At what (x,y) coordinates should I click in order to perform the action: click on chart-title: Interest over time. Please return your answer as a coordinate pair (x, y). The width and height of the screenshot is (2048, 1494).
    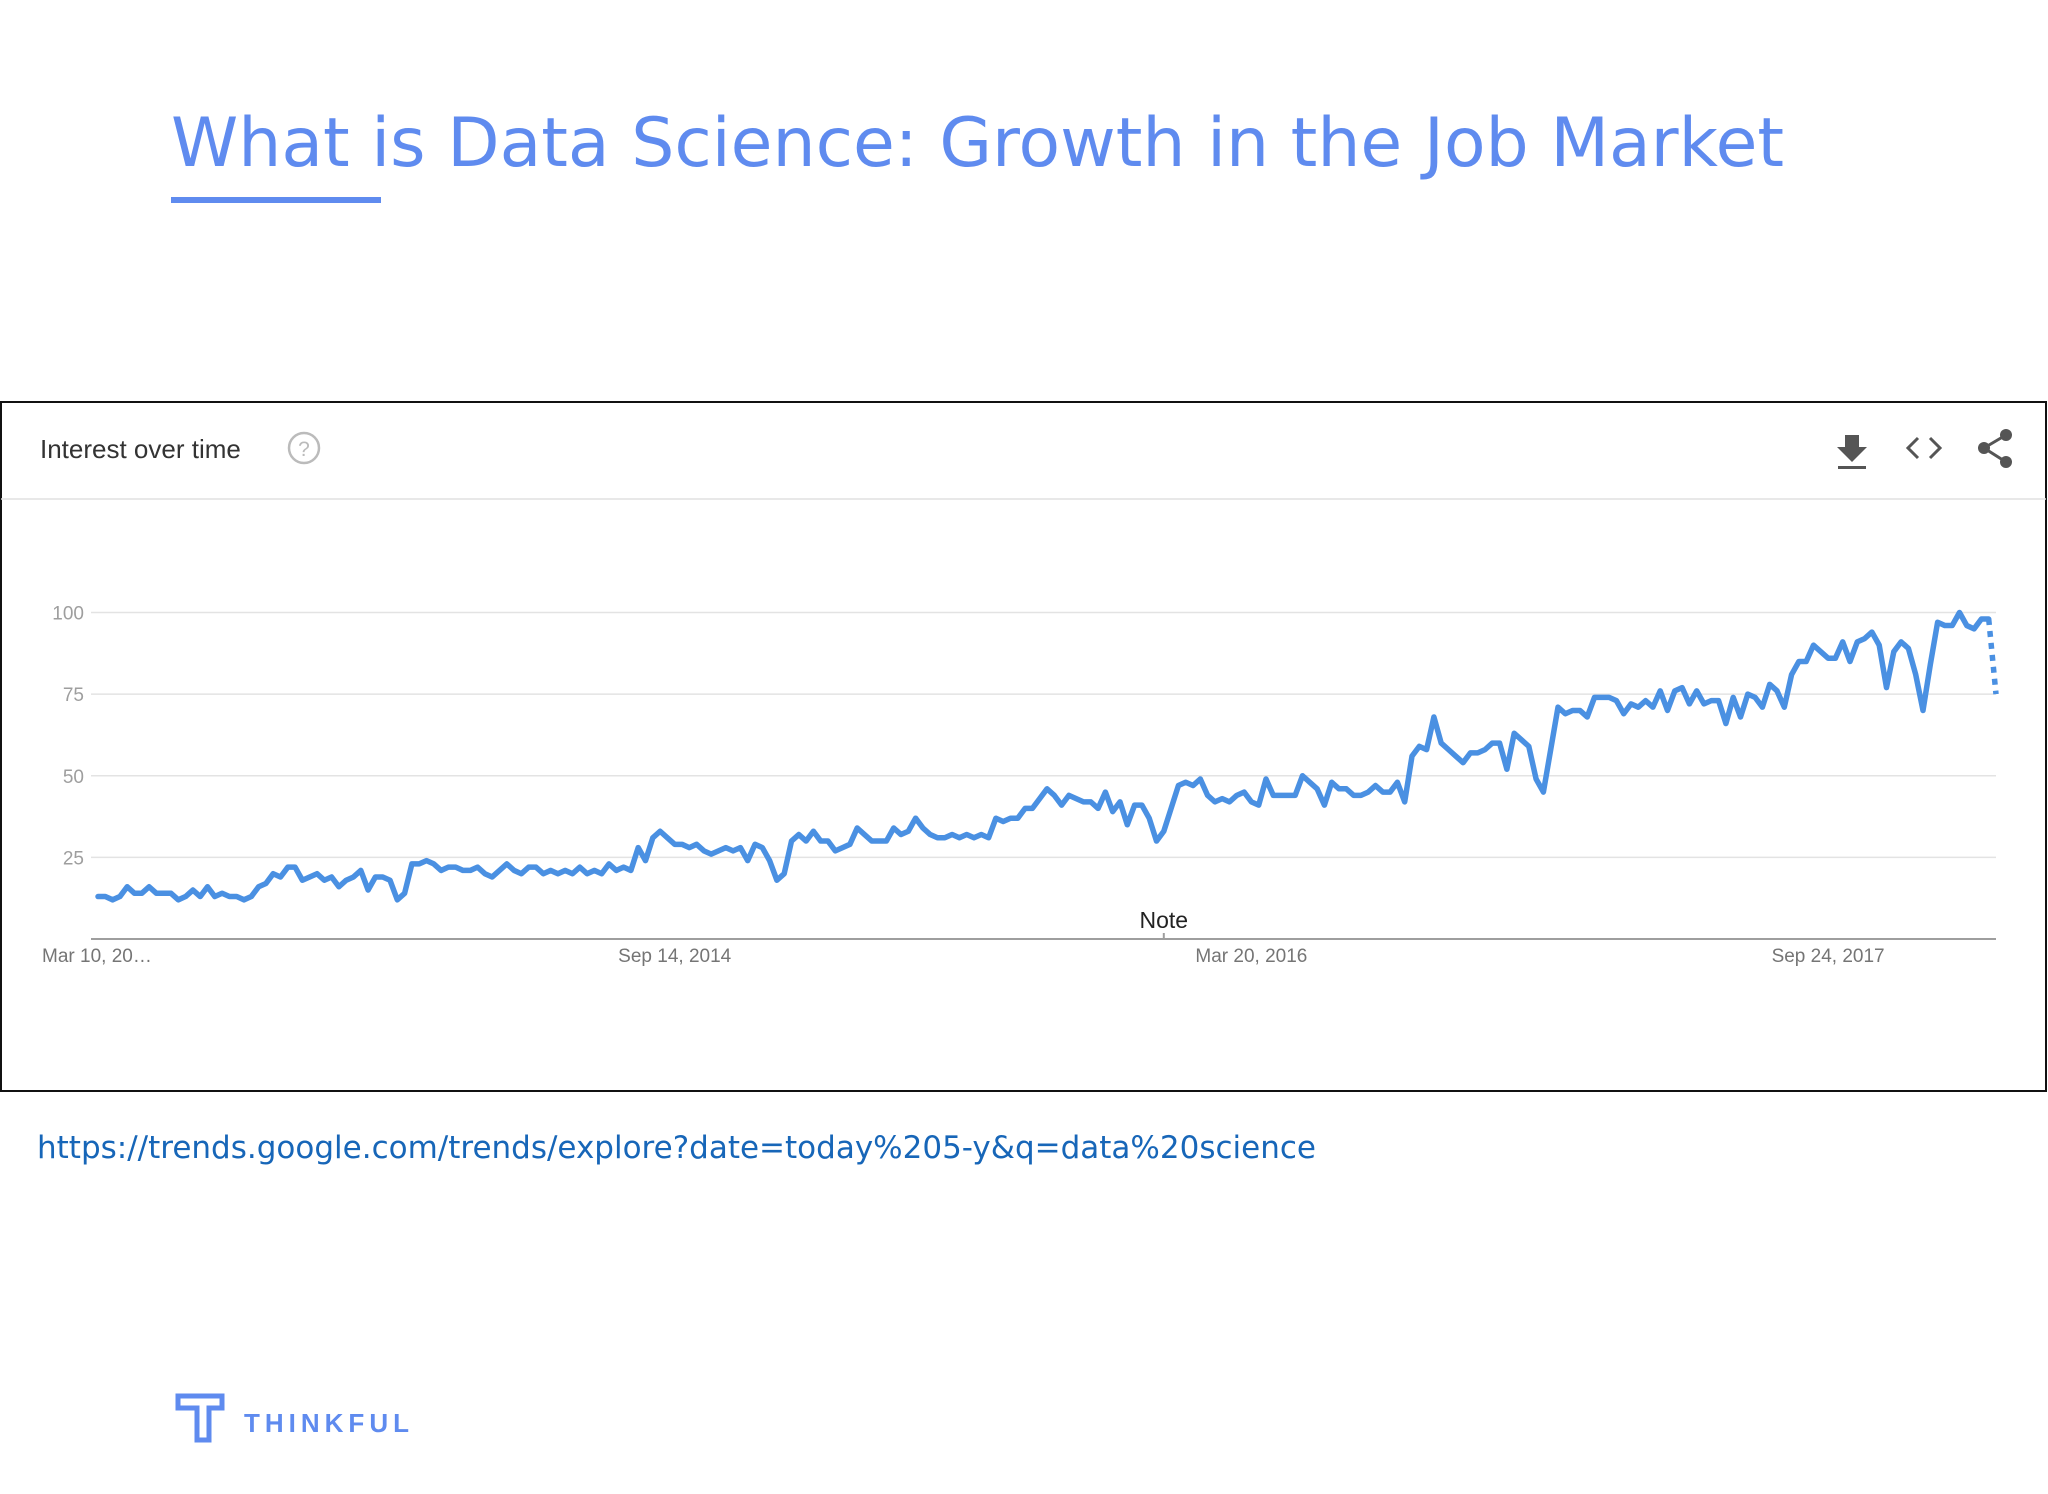
    Looking at the image, I should click on (140, 449).